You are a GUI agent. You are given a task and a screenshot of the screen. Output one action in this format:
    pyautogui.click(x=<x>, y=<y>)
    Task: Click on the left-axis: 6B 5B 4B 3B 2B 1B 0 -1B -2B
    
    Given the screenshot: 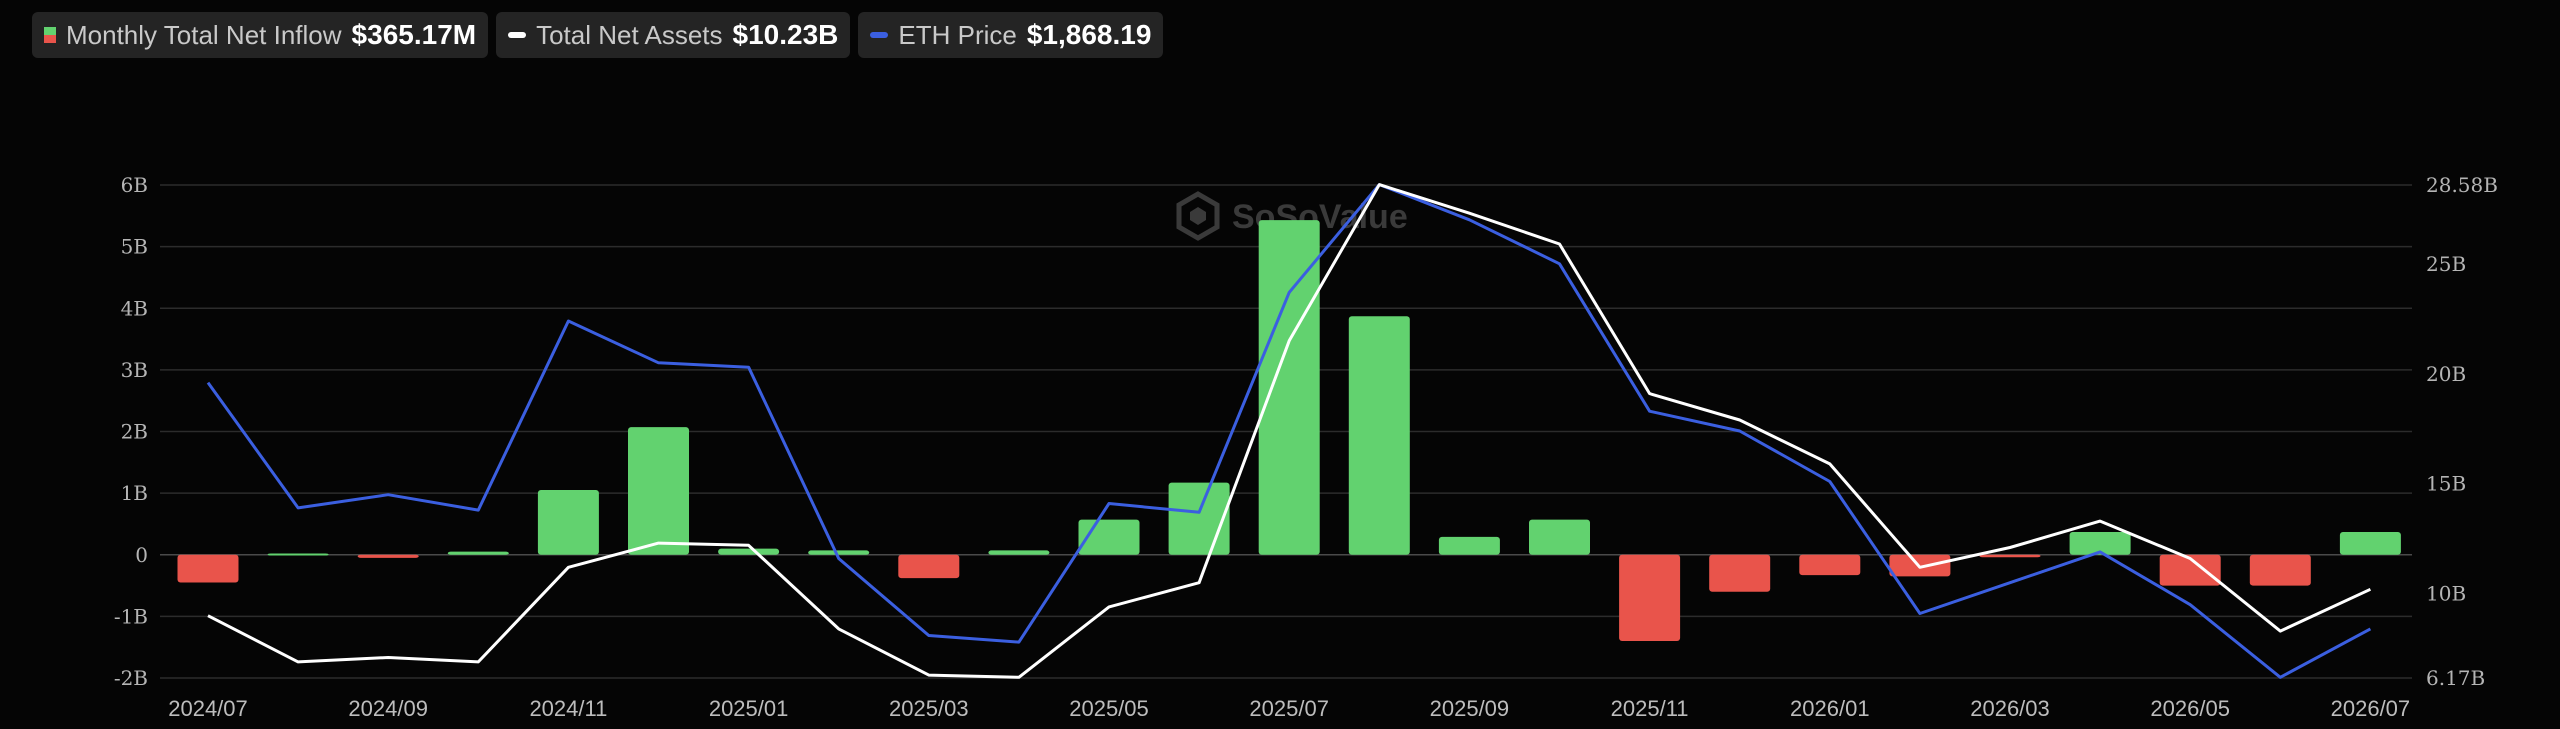 What is the action you would take?
    pyautogui.click(x=131, y=431)
    